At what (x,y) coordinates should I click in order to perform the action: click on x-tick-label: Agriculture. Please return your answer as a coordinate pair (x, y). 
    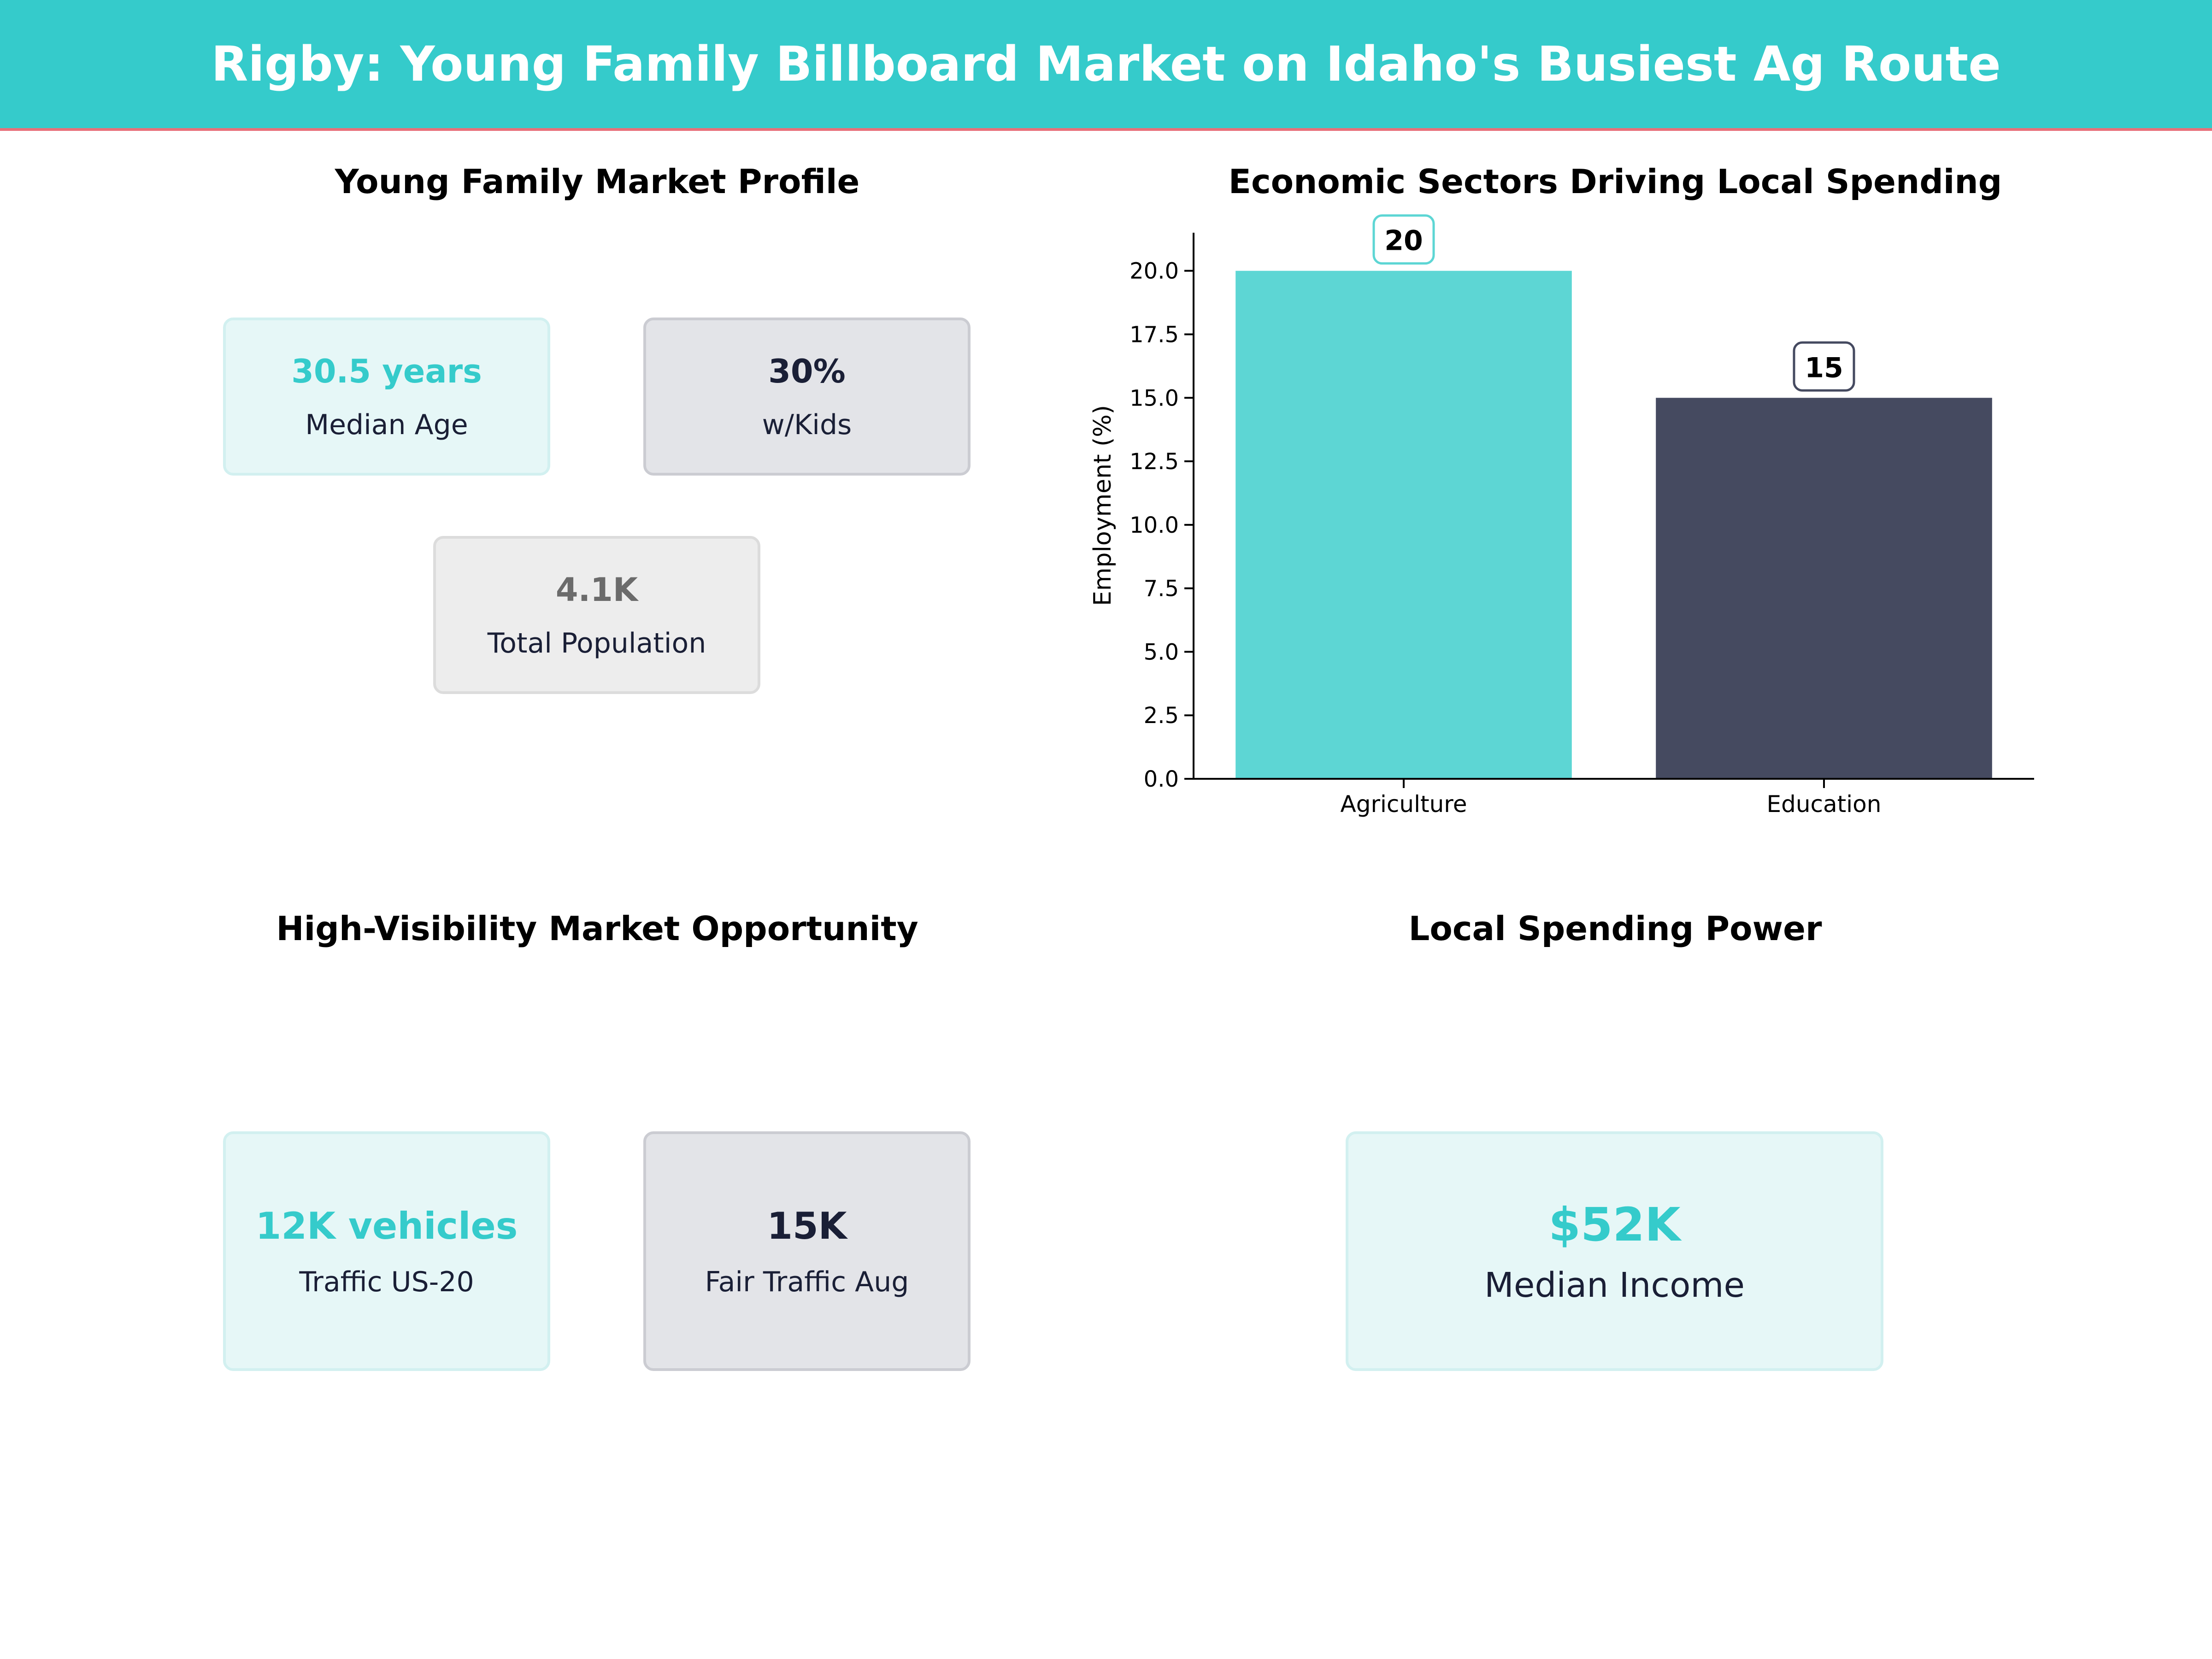
    Looking at the image, I should click on (1404, 804).